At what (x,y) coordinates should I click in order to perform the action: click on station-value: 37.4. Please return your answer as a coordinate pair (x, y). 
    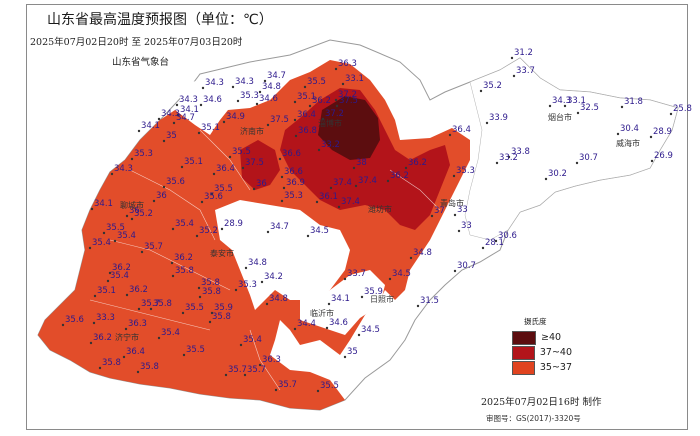
    Looking at the image, I should click on (367, 181).